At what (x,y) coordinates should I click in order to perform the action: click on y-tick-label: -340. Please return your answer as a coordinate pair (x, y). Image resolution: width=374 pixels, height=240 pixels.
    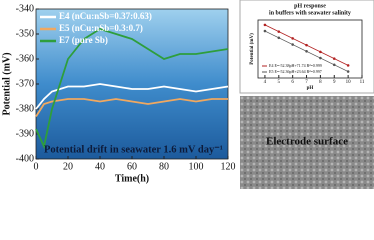
    Looking at the image, I should click on (25, 8).